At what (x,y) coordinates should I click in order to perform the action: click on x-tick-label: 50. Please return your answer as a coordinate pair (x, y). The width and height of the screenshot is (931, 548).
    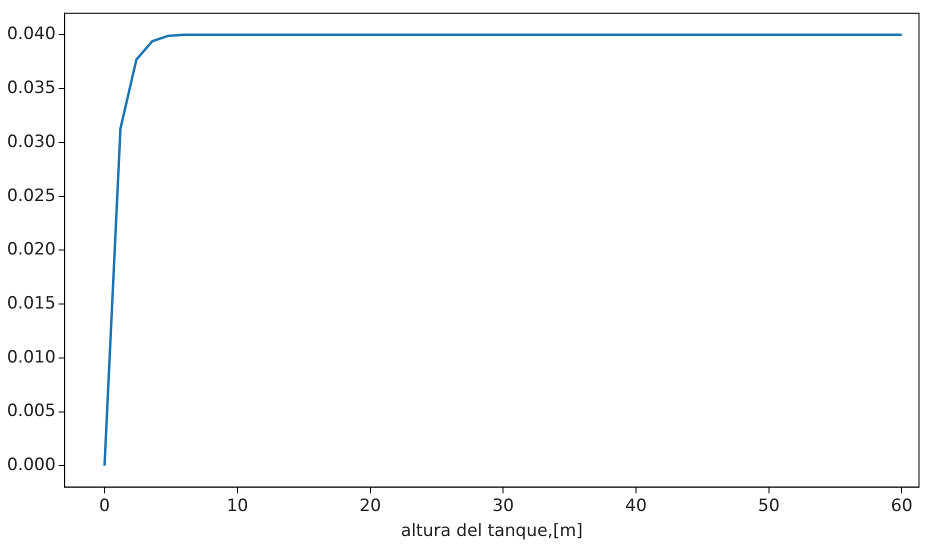
    Looking at the image, I should click on (769, 506).